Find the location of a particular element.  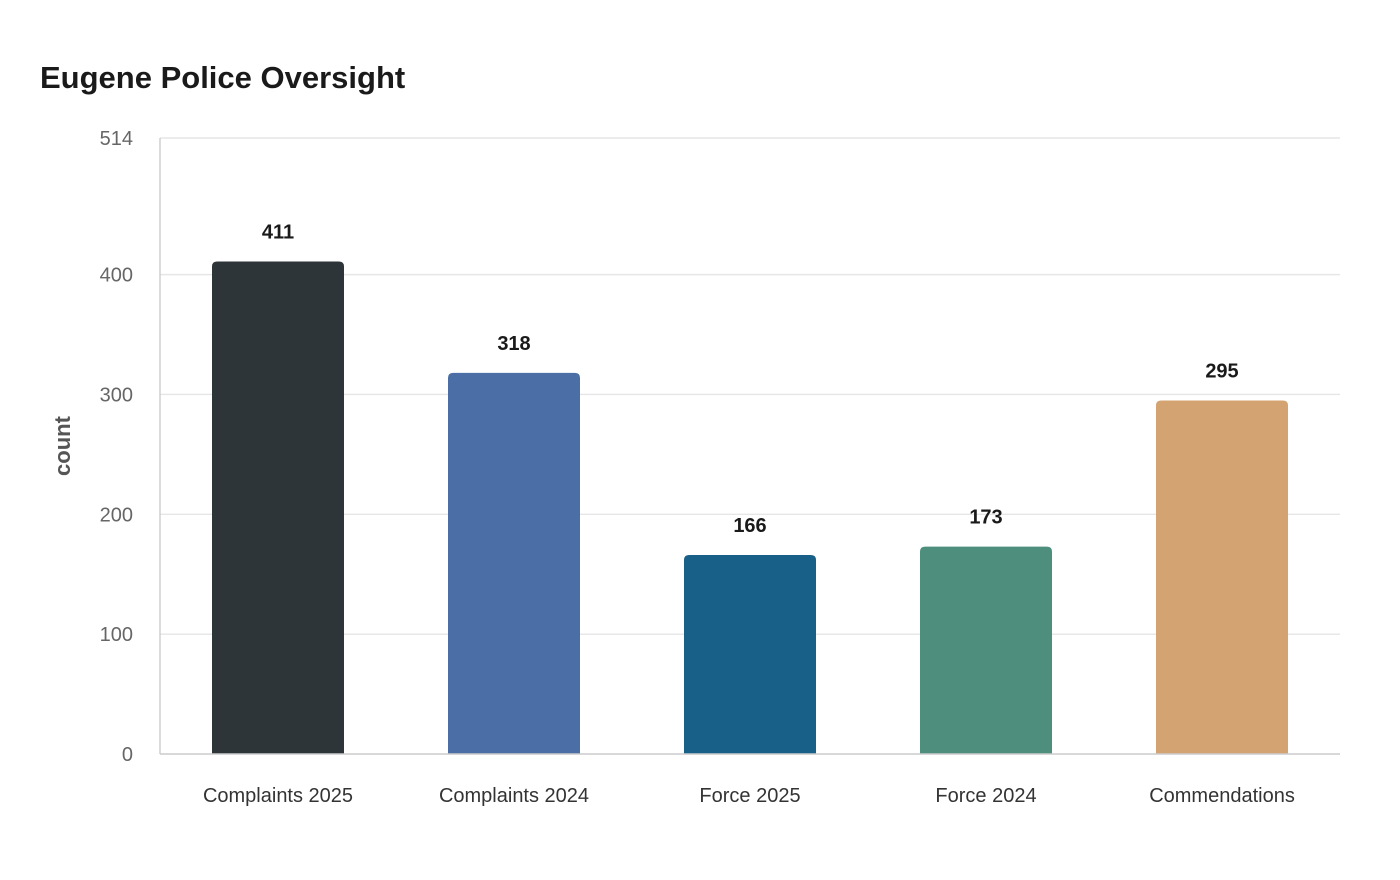

y-axis-label: count is located at coordinates (62, 445).